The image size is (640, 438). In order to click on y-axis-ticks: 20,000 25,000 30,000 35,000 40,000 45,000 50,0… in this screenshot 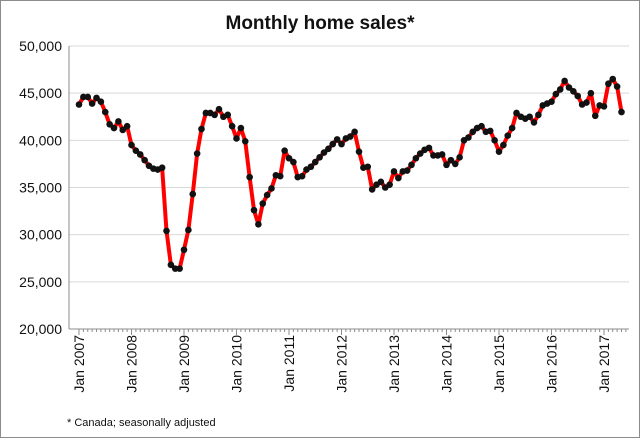, I will do `click(40, 187)`.